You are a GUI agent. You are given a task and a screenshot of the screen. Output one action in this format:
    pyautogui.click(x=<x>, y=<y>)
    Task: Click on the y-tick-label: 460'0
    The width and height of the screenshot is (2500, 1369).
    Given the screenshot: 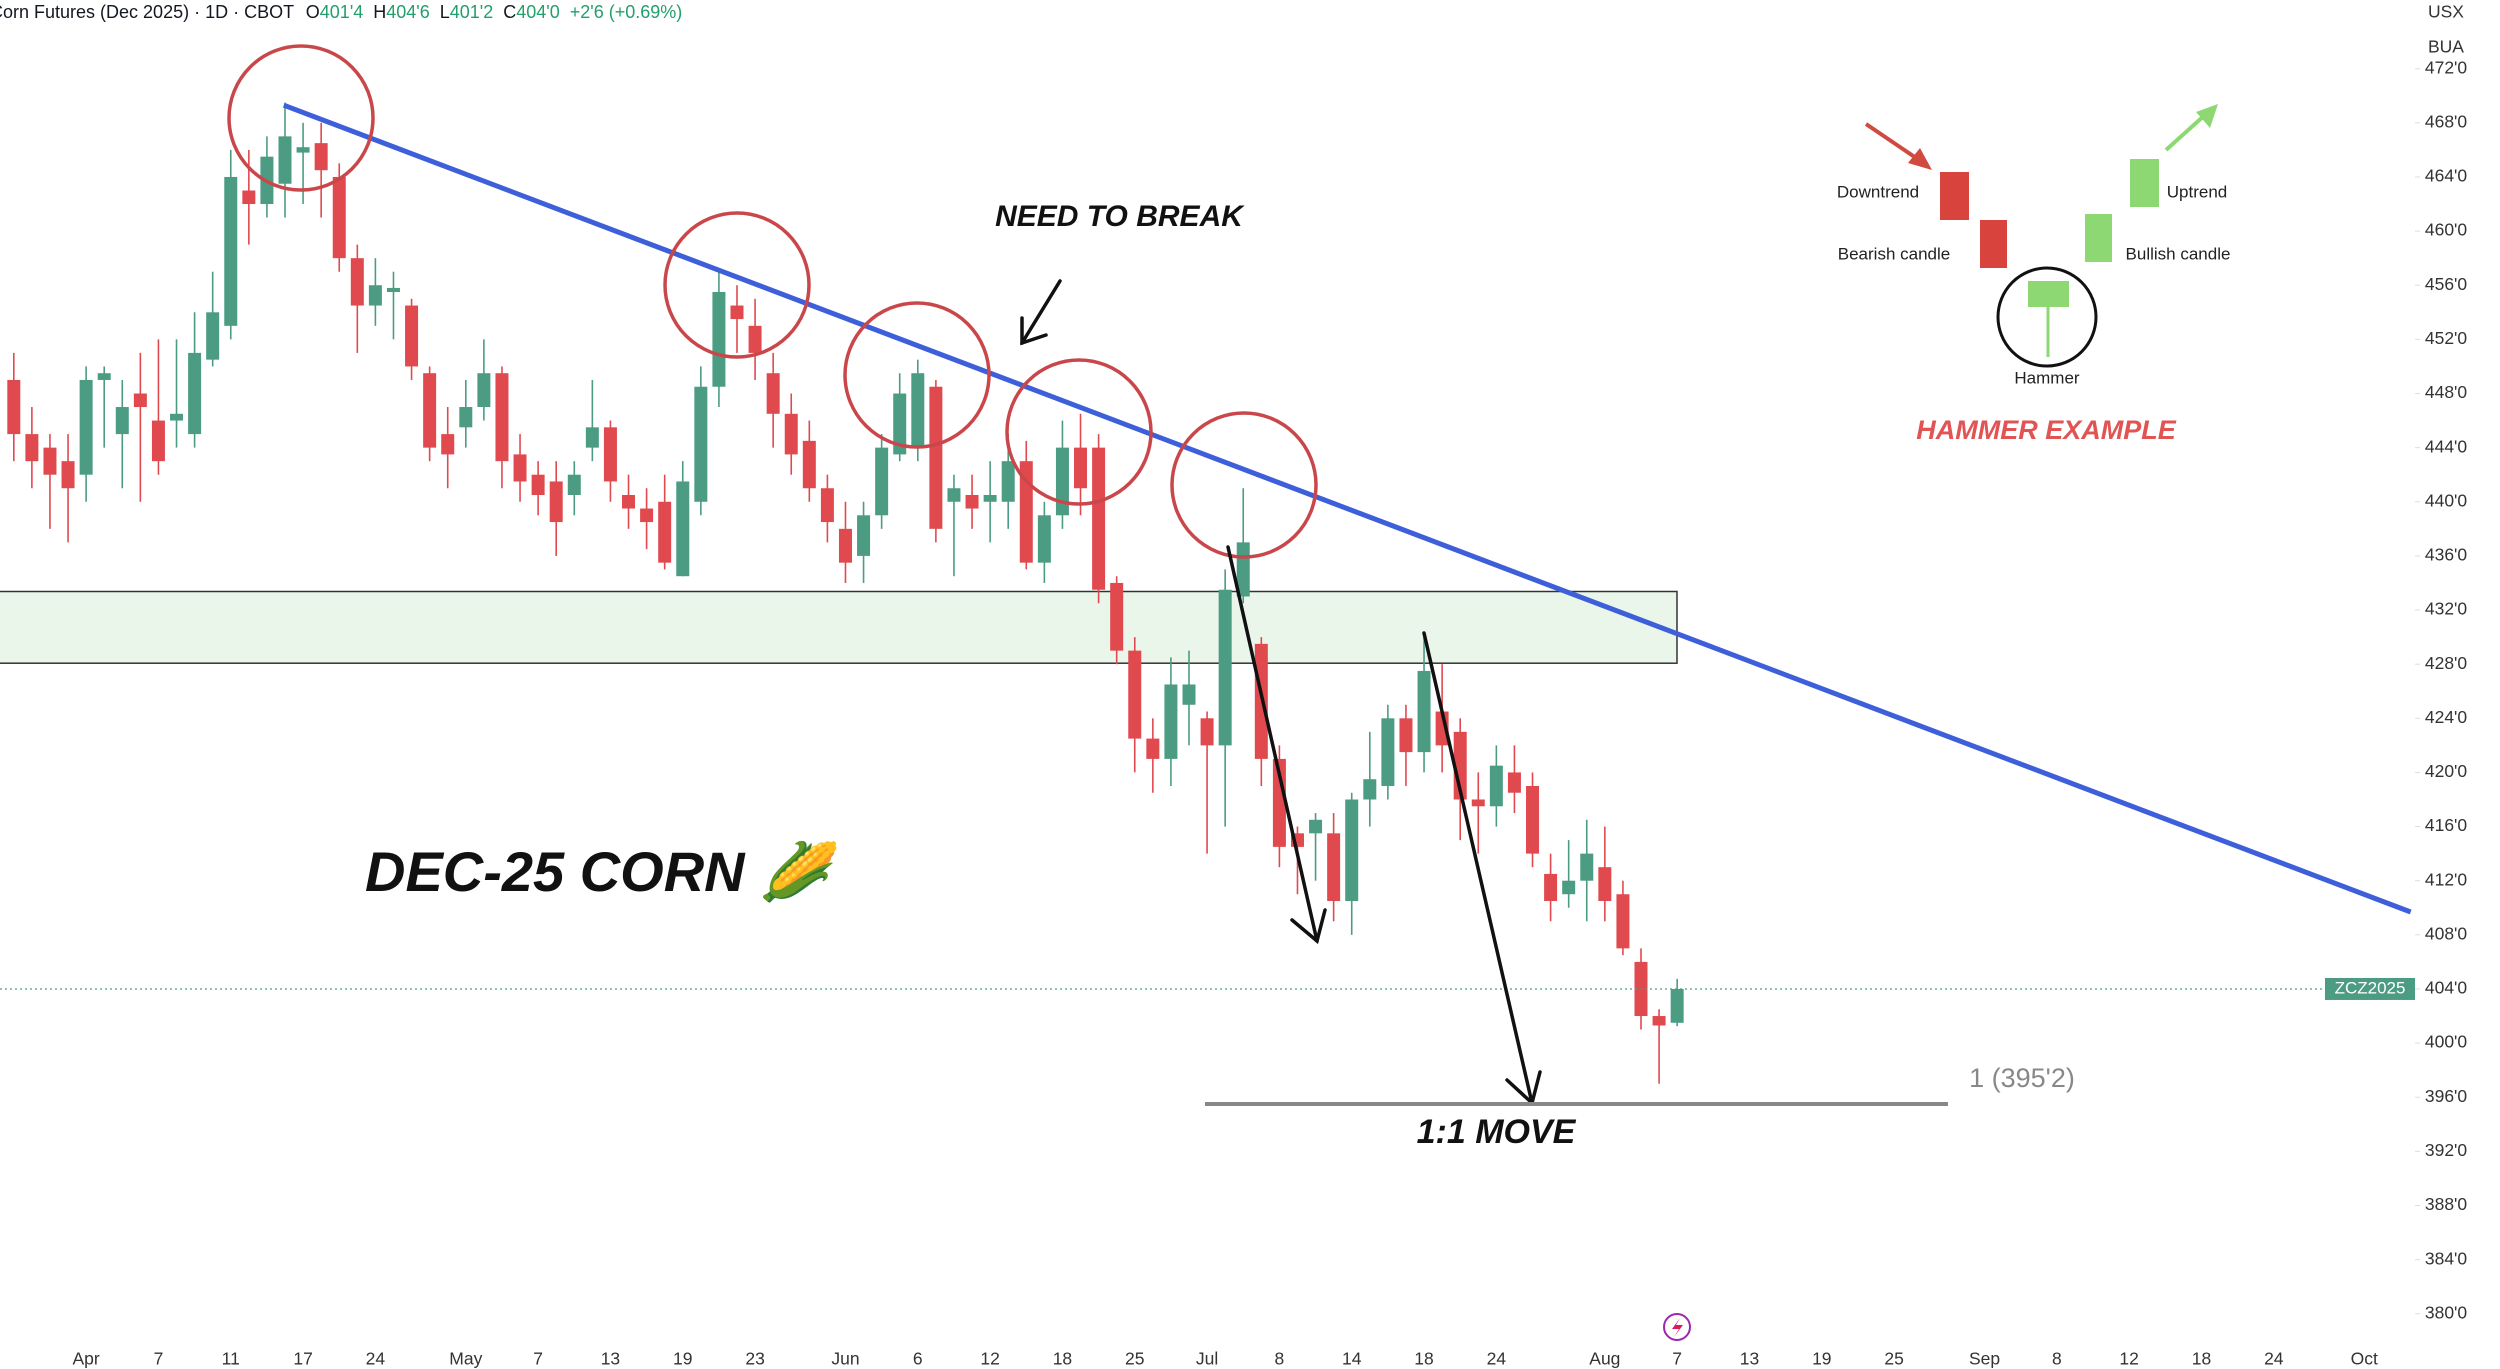 What is the action you would take?
    pyautogui.click(x=2446, y=230)
    